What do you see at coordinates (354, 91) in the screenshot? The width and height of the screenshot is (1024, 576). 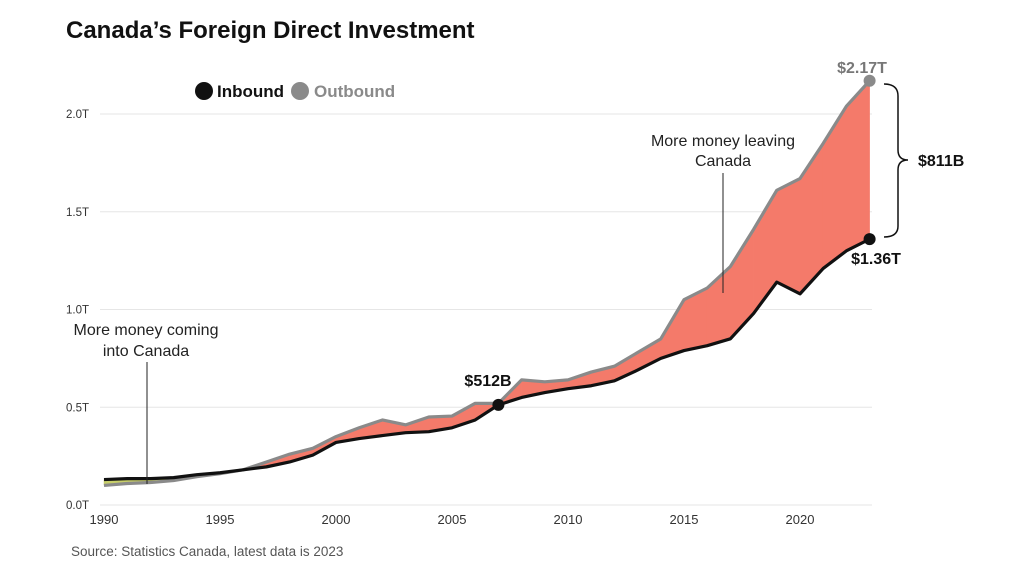 I see `legend-outbound-label: Outbound` at bounding box center [354, 91].